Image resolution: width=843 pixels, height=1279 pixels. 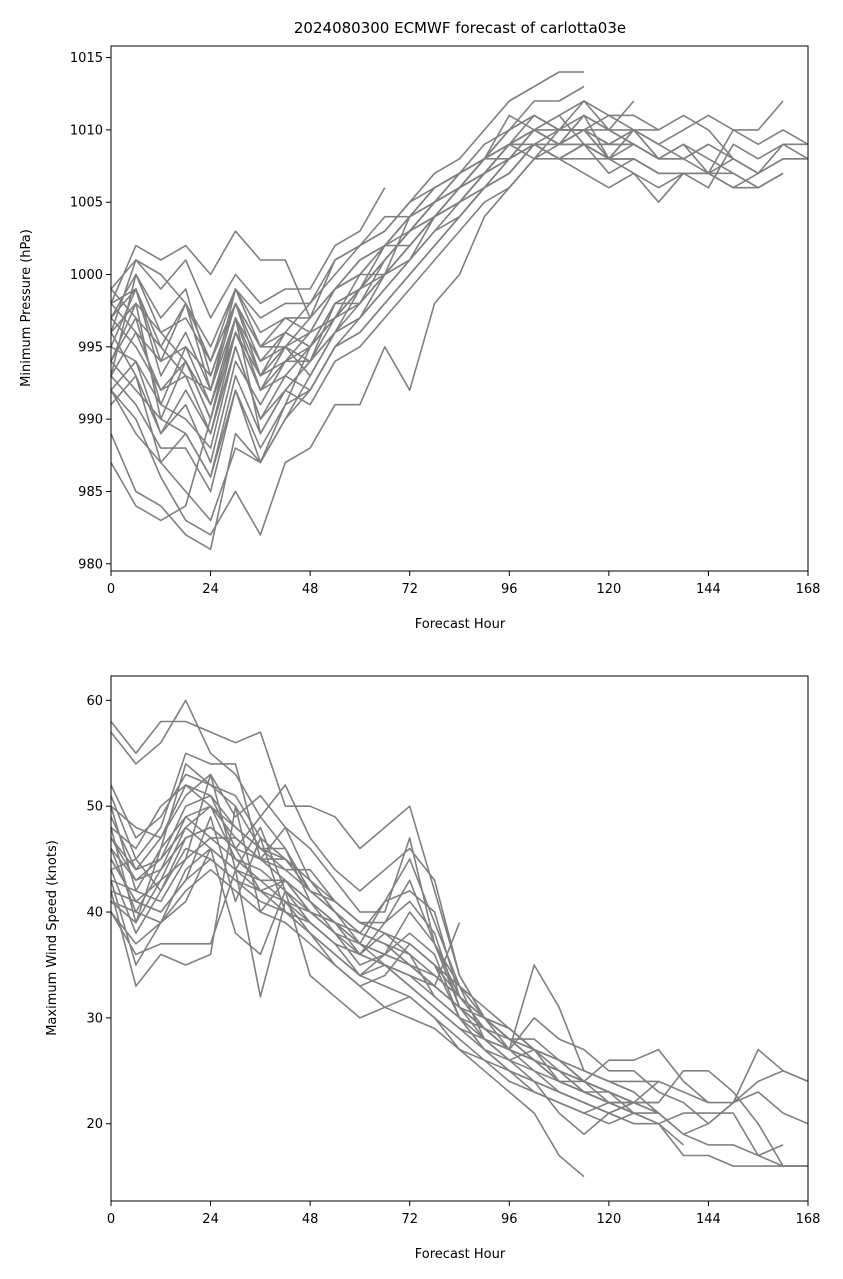 What do you see at coordinates (460, 28) in the screenshot?
I see `chart-title: 2024080300 ECMWF forecast of carlotta03e` at bounding box center [460, 28].